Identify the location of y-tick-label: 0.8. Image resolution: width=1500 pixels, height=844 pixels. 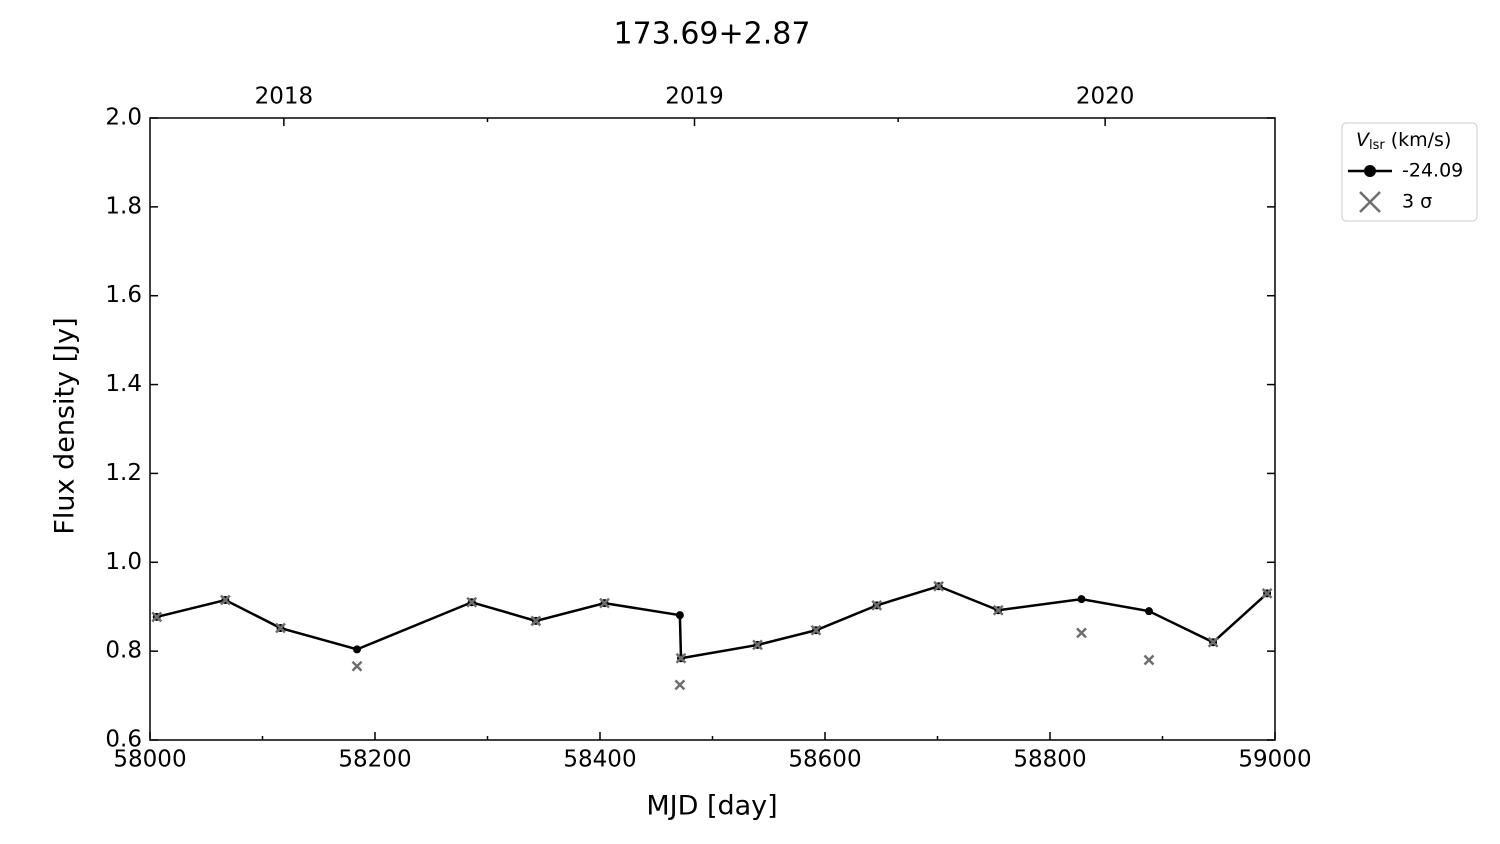
(123, 651).